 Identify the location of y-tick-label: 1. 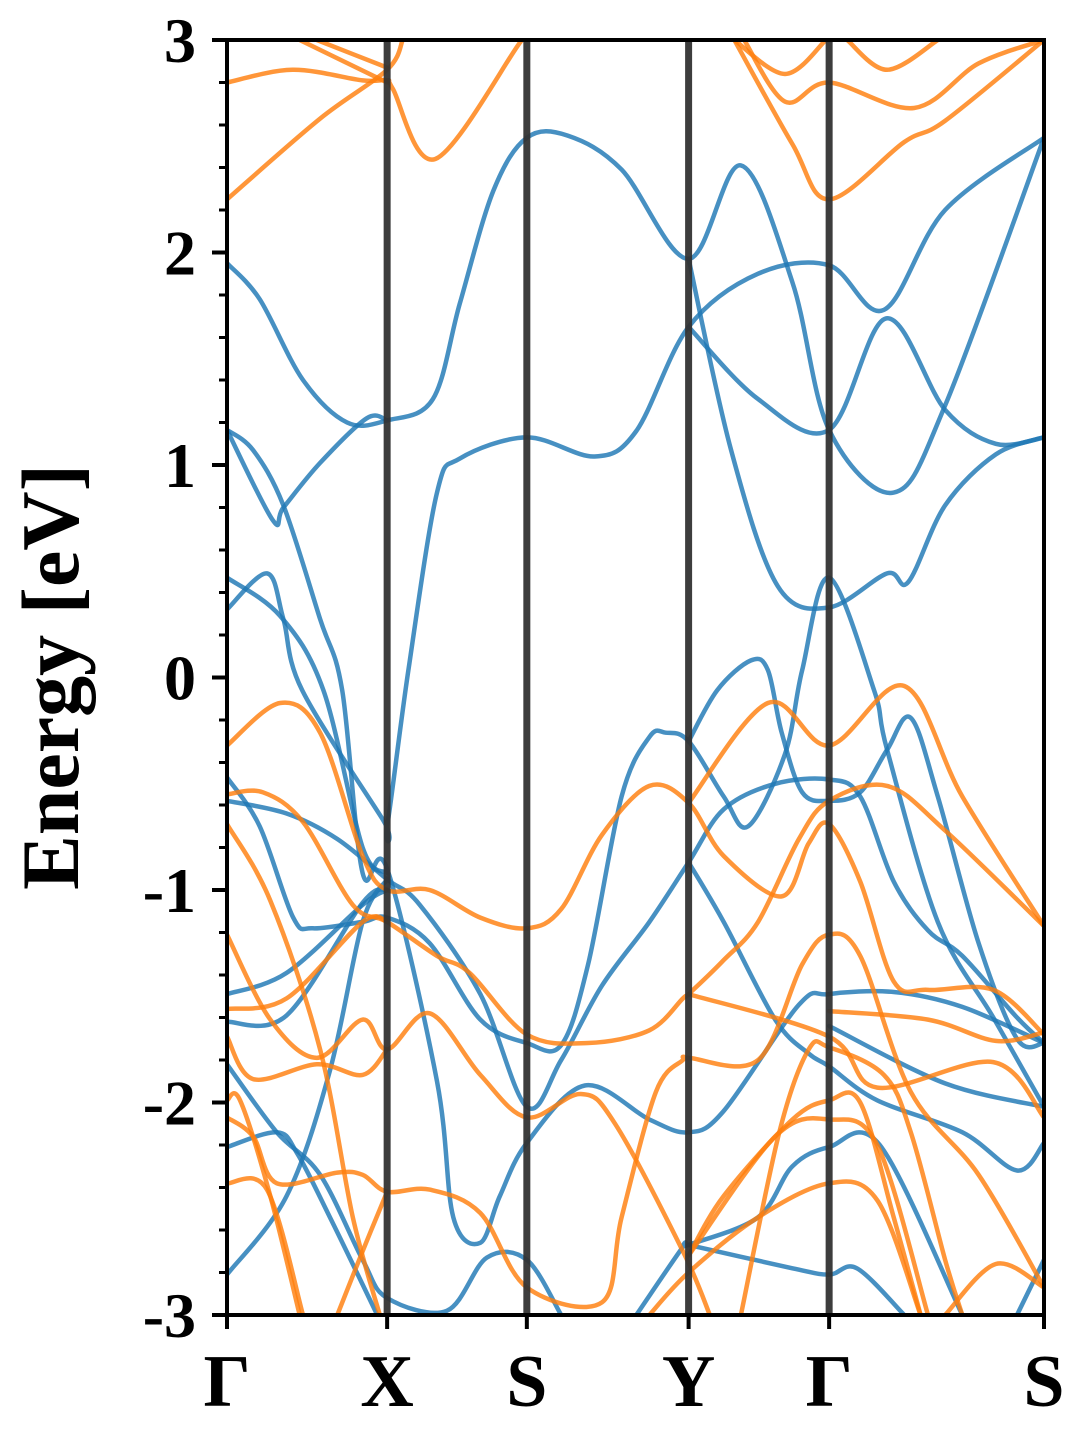
(180, 465).